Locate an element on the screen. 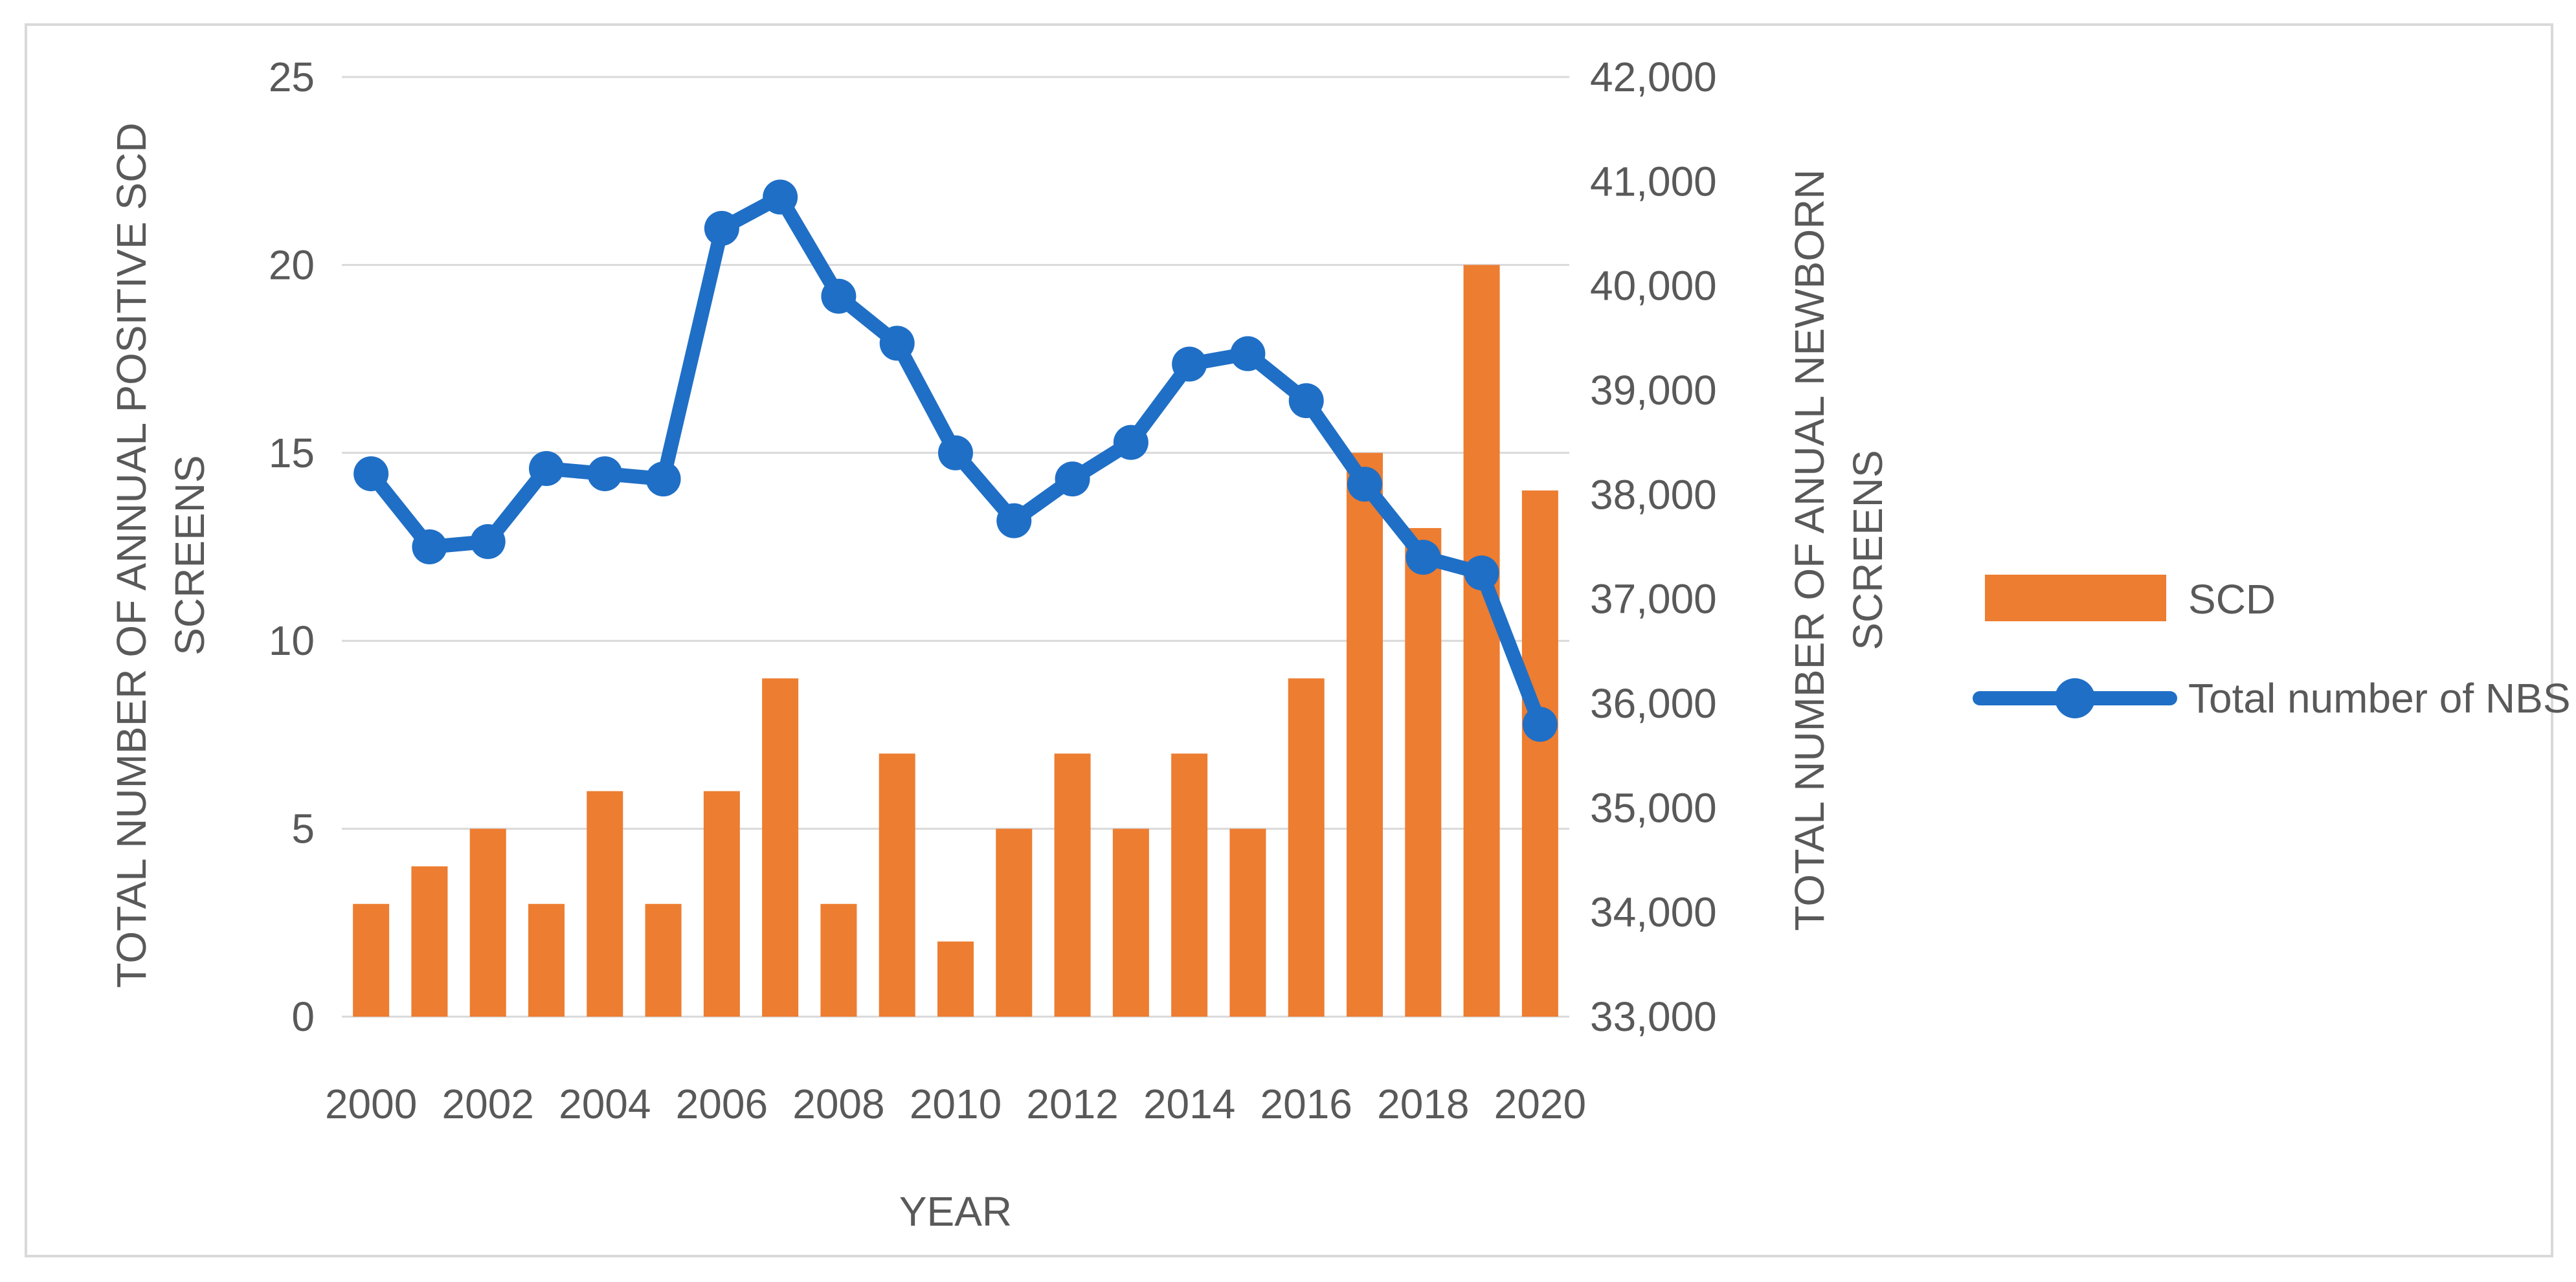 Image resolution: width=2576 pixels, height=1282 pixels. bar-2006 is located at coordinates (722, 904).